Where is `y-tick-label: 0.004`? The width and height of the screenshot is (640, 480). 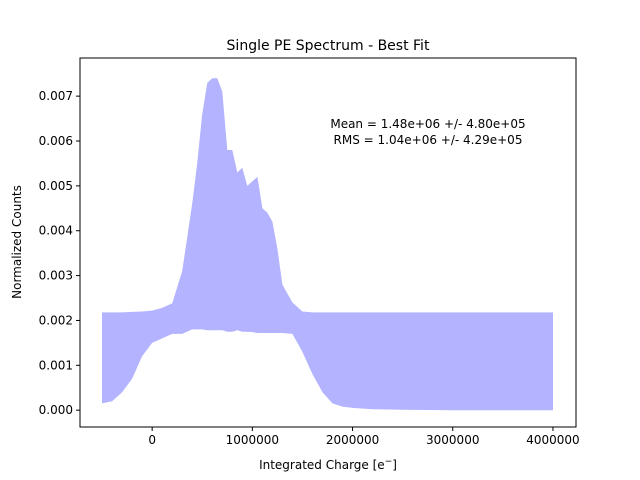 y-tick-label: 0.004 is located at coordinates (56, 231).